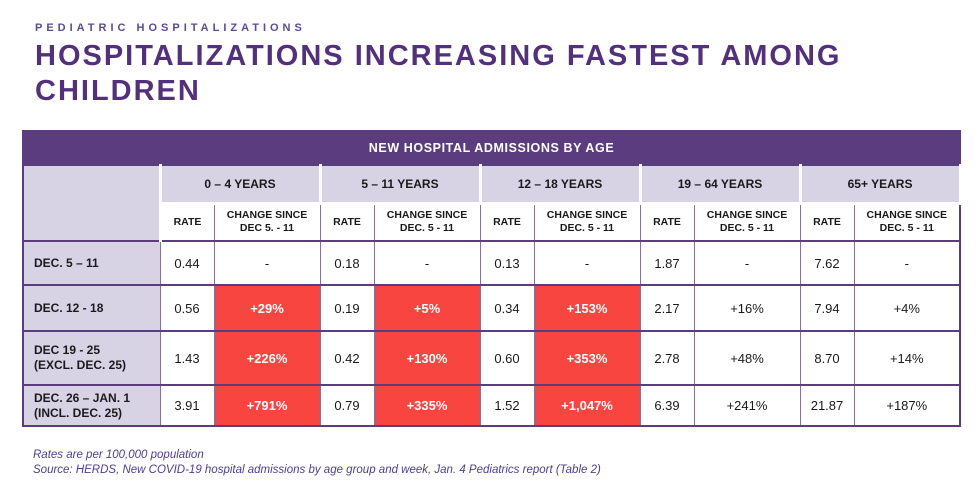 The width and height of the screenshot is (980, 496). I want to click on change-cell-highlight: +335%, so click(427, 405).